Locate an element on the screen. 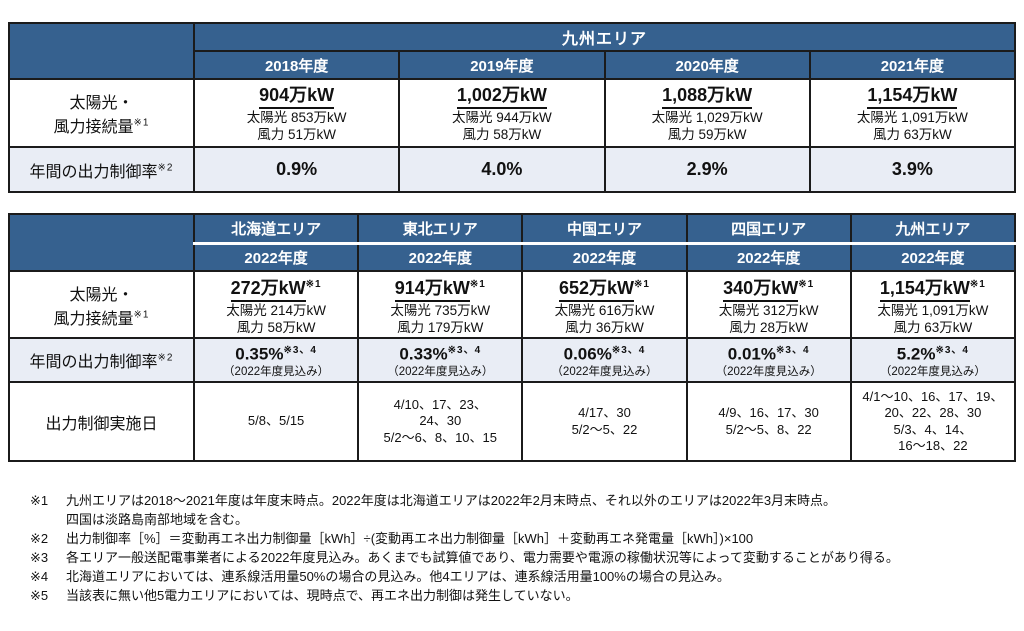 This screenshot has height=631, width=1024. footnote-marker: ※4 is located at coordinates (39, 576).